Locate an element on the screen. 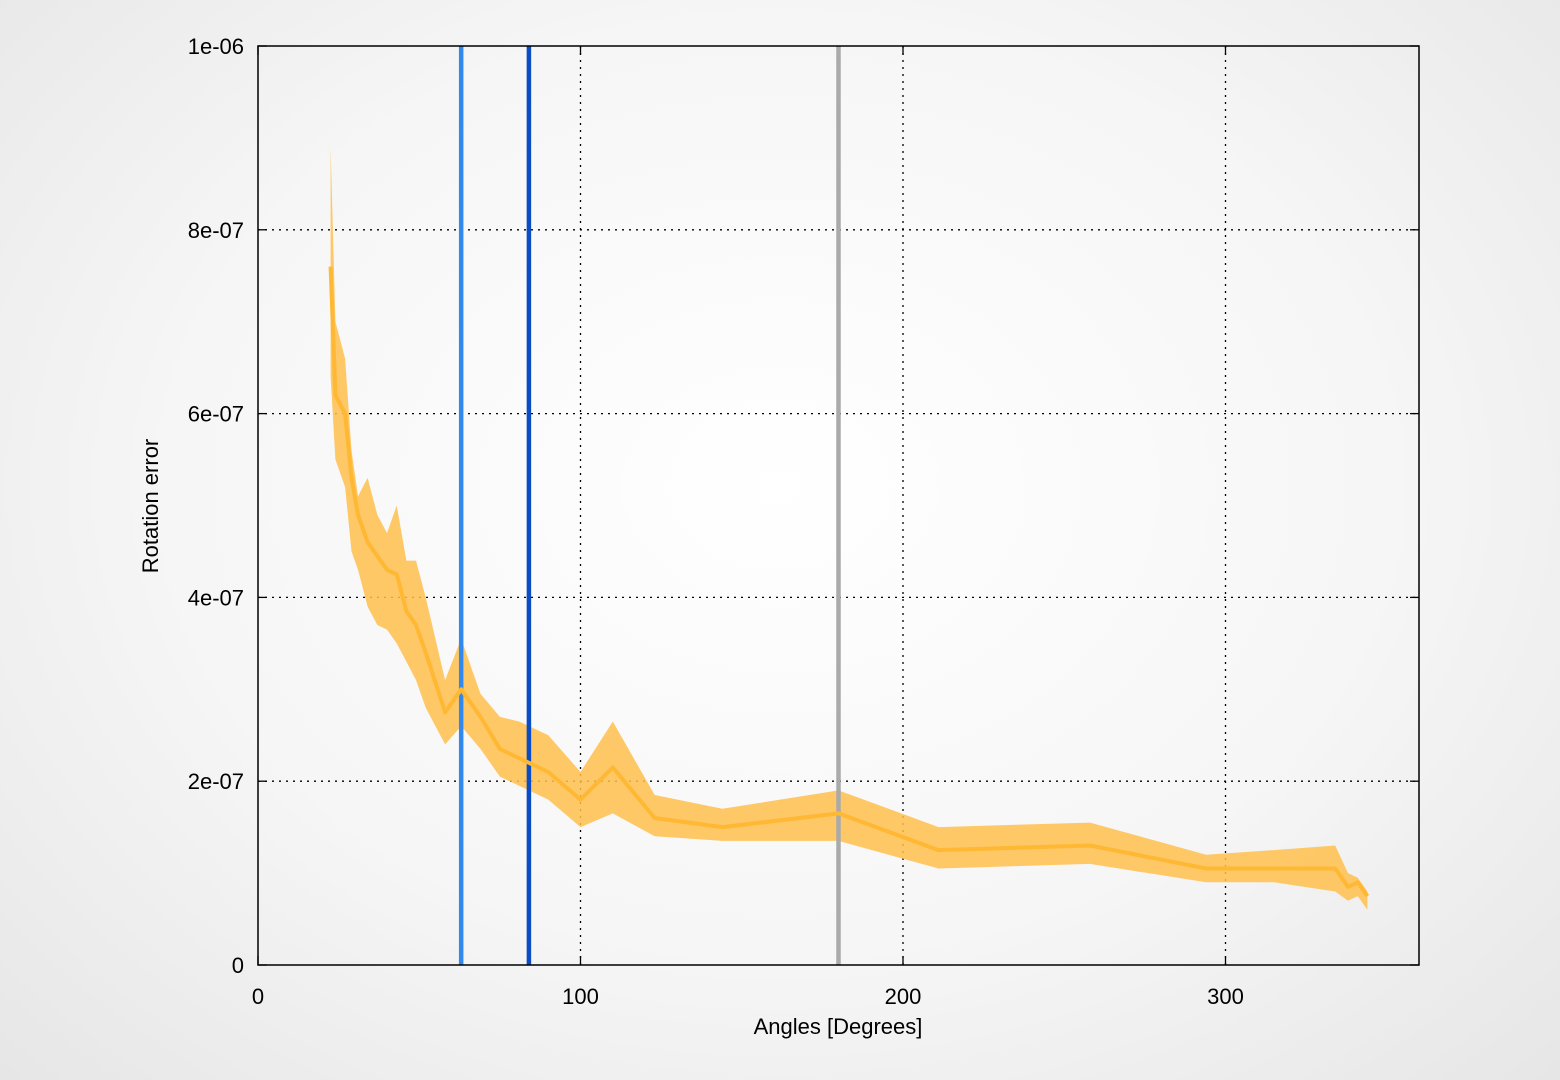 The height and width of the screenshot is (1080, 1560). x-axis-title: Angles [Degrees] is located at coordinates (838, 1026).